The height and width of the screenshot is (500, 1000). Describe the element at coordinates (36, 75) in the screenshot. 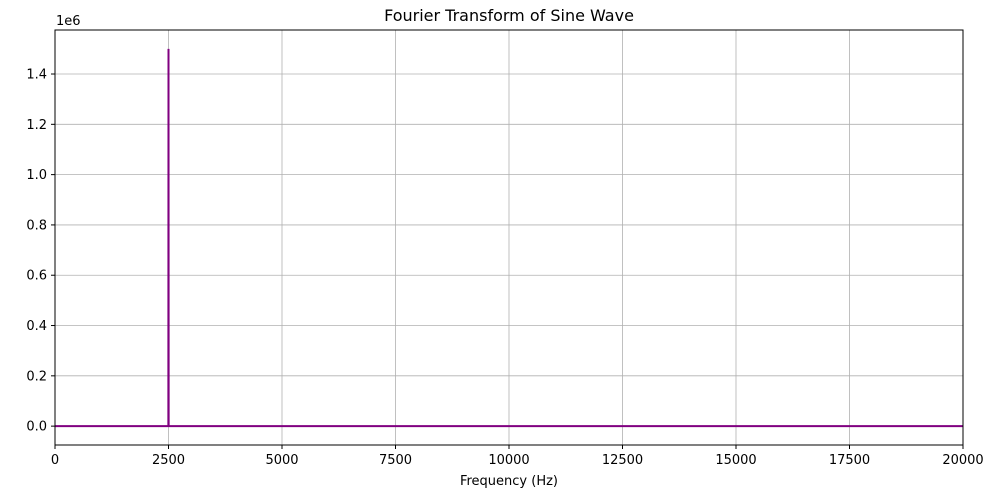

I see `y-tick-label: 1.4` at that location.